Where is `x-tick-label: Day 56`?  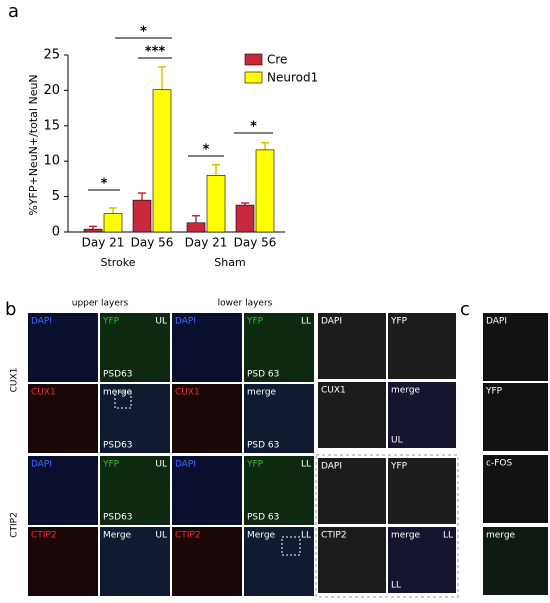
x-tick-label: Day 56 is located at coordinates (152, 243).